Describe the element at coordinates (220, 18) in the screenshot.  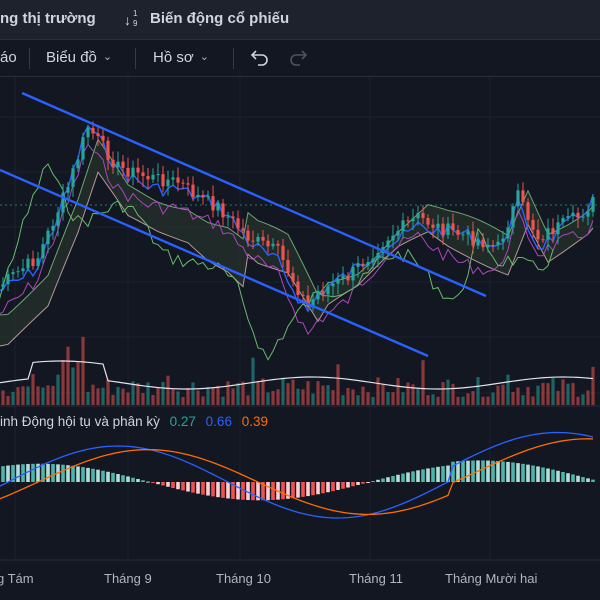
I see `tab-stock-movement: Biến động cổ phiếu` at that location.